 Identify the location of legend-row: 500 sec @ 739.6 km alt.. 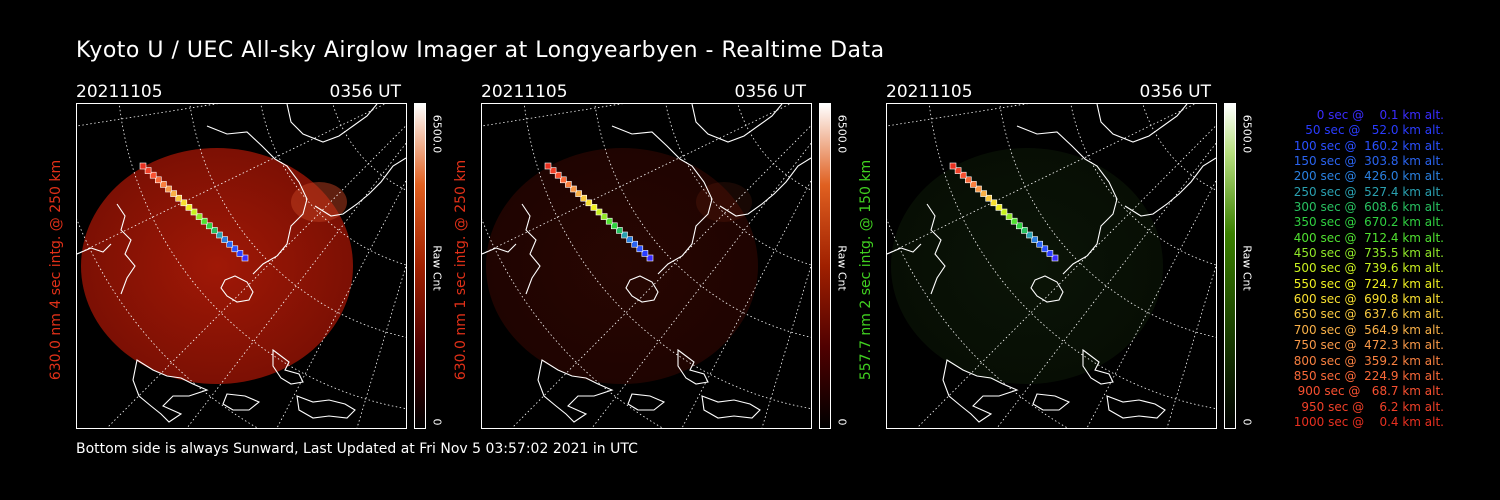
(1368, 268).